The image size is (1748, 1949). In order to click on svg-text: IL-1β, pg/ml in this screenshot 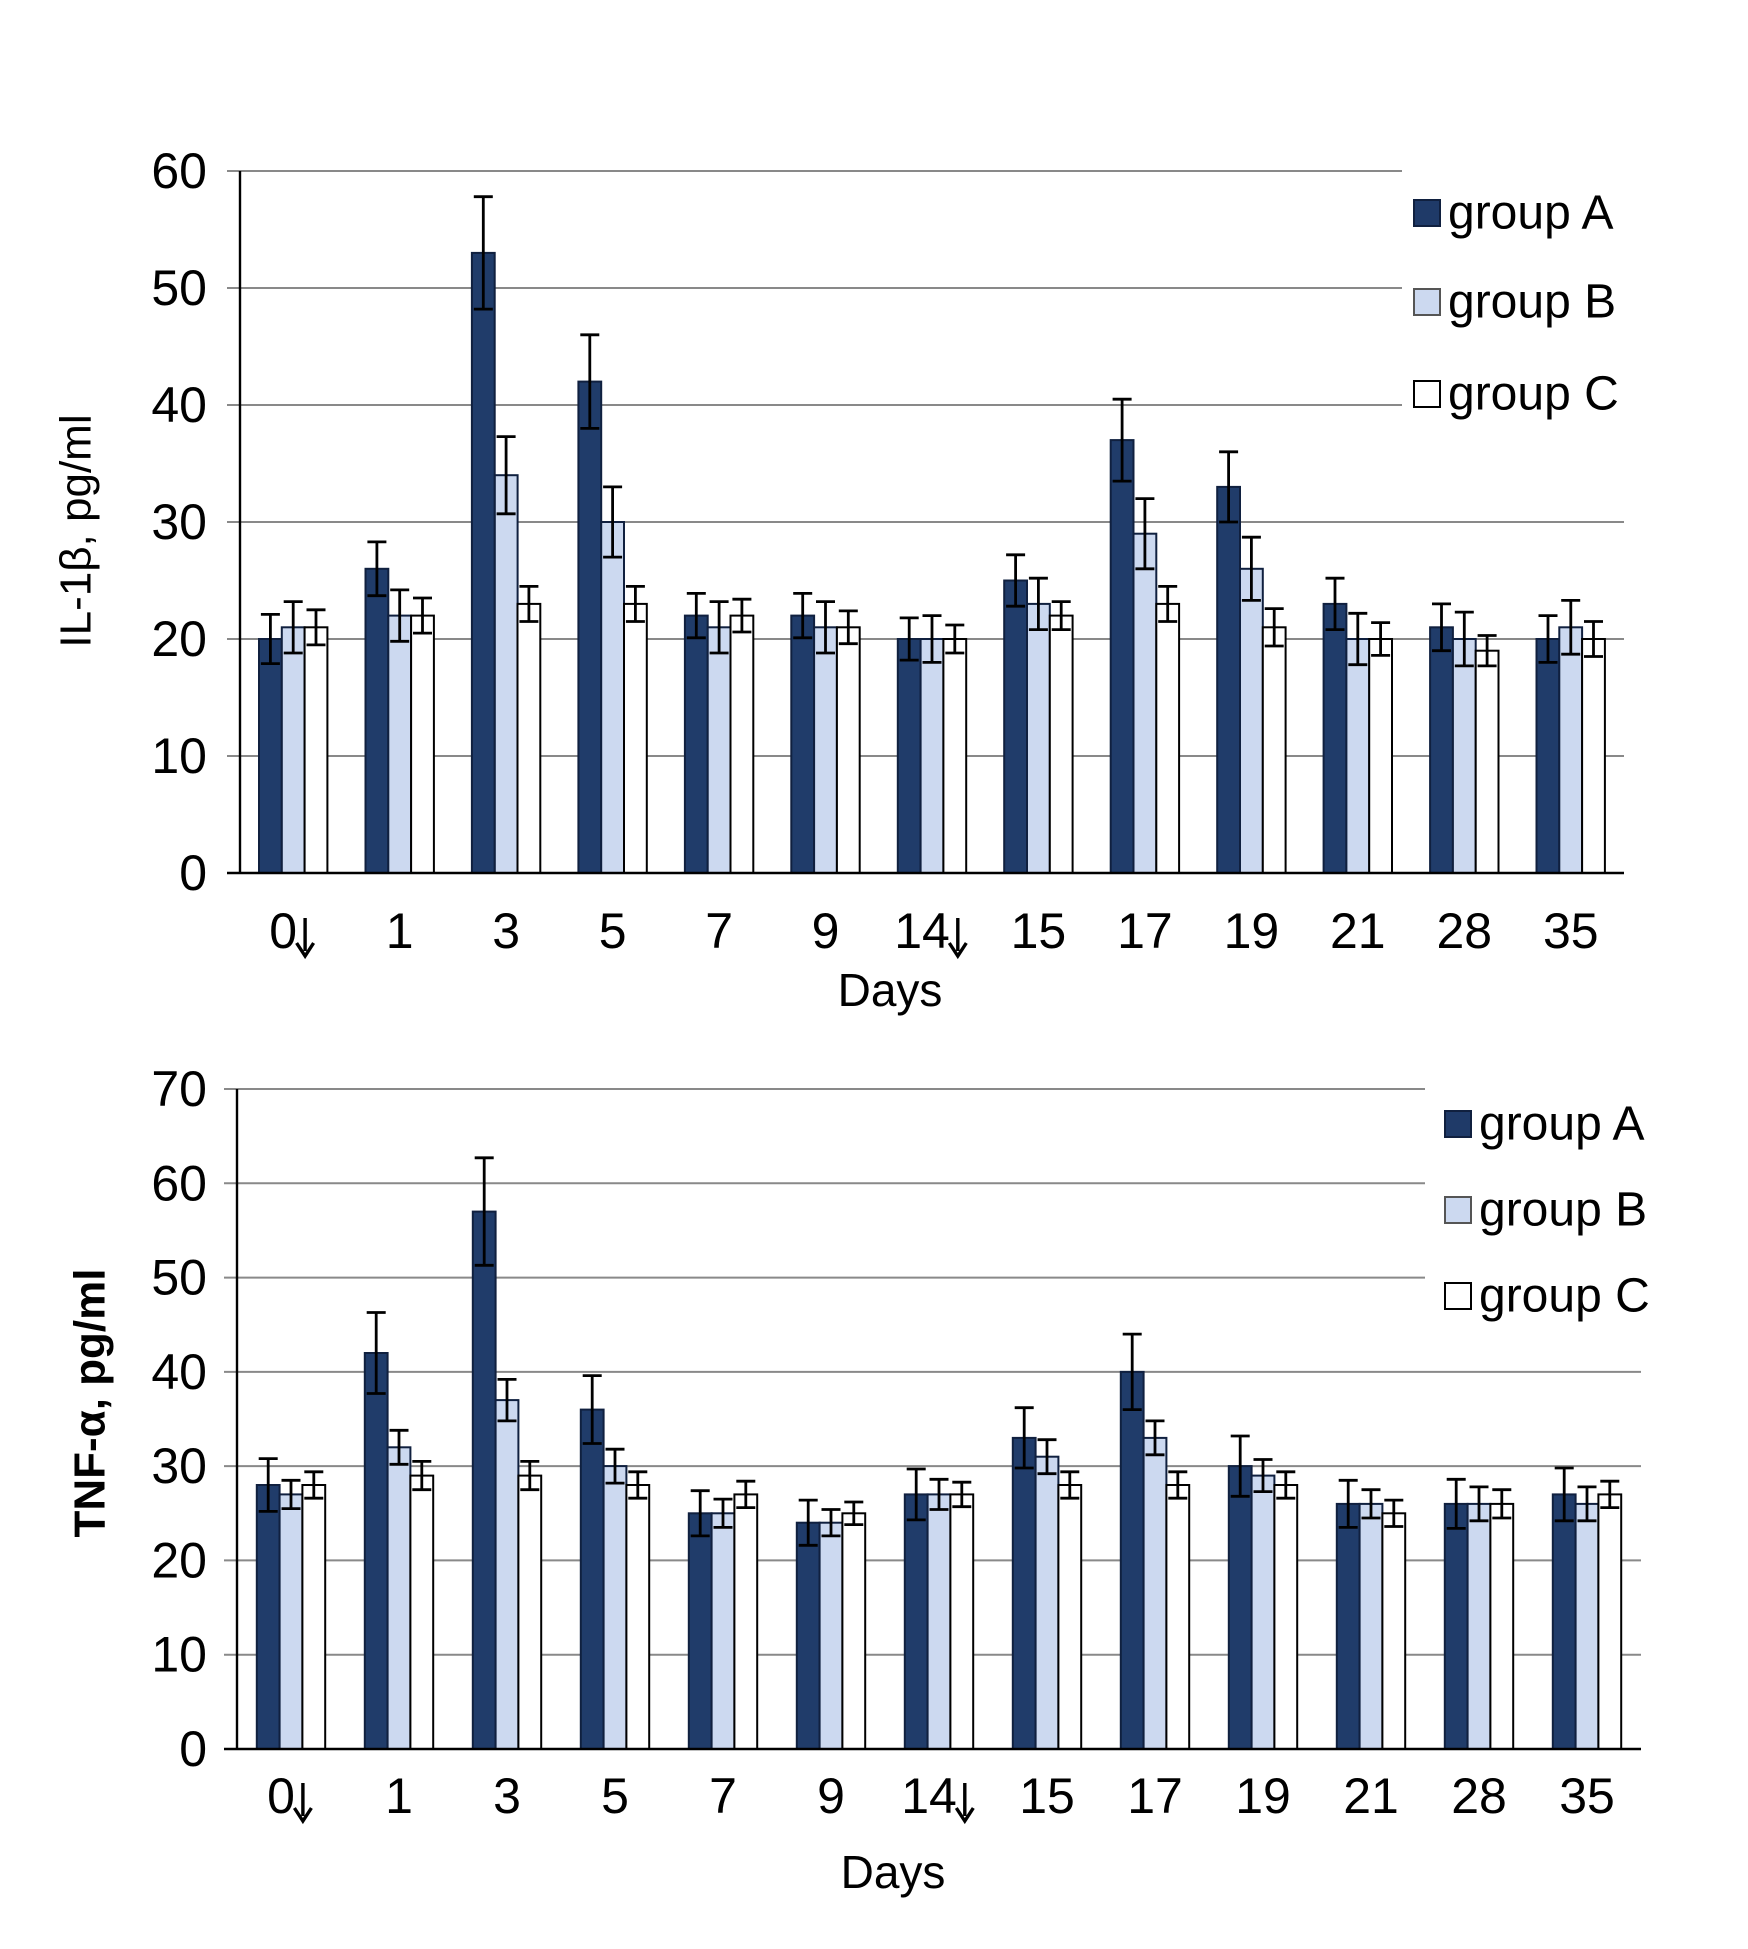, I will do `click(76, 530)`.